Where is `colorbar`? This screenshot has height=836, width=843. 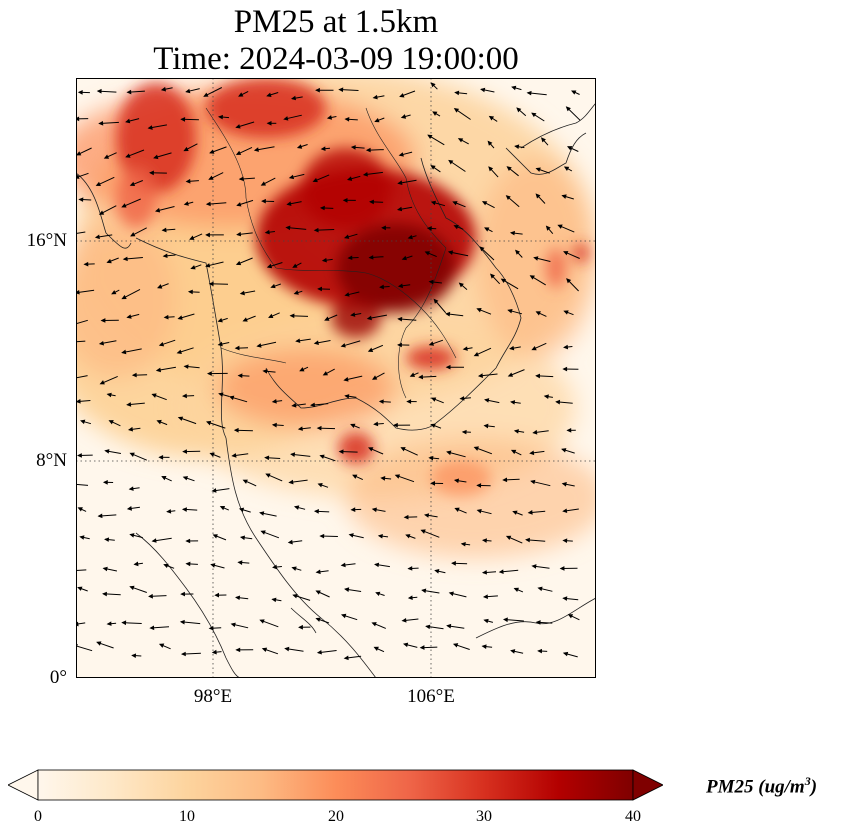
colorbar is located at coordinates (335, 785).